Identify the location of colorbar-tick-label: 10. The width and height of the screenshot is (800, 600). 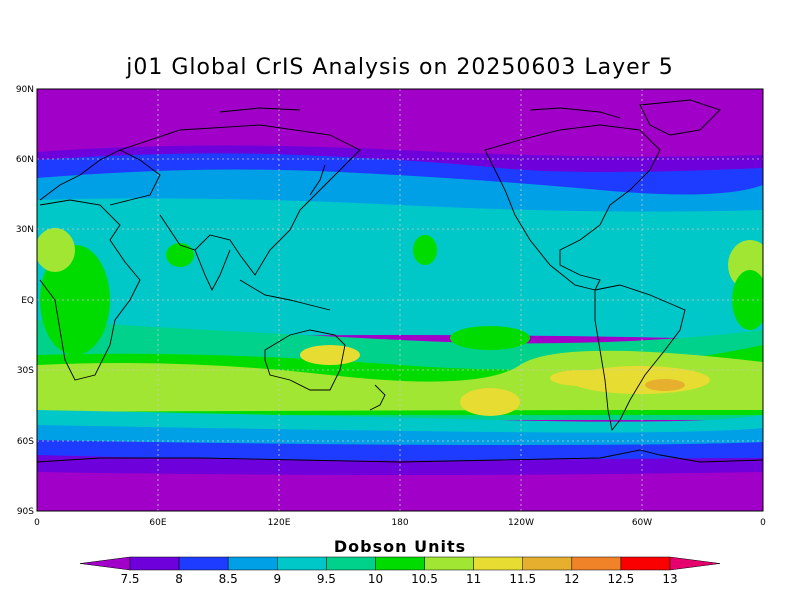
(375, 579).